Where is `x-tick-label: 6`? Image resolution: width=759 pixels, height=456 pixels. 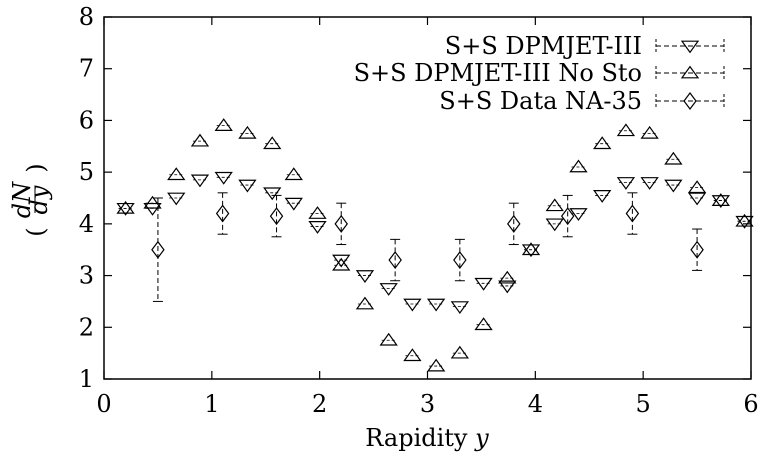
x-tick-label: 6 is located at coordinates (750, 404).